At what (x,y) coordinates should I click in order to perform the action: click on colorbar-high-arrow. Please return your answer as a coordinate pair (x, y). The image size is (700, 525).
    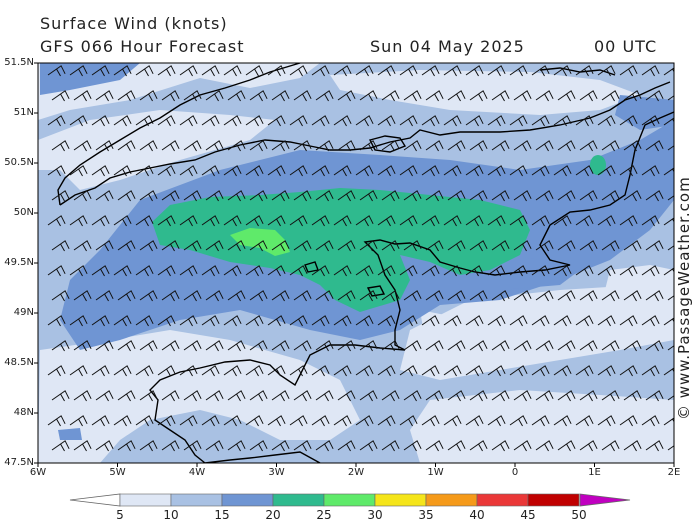
    Looking at the image, I should click on (605, 500).